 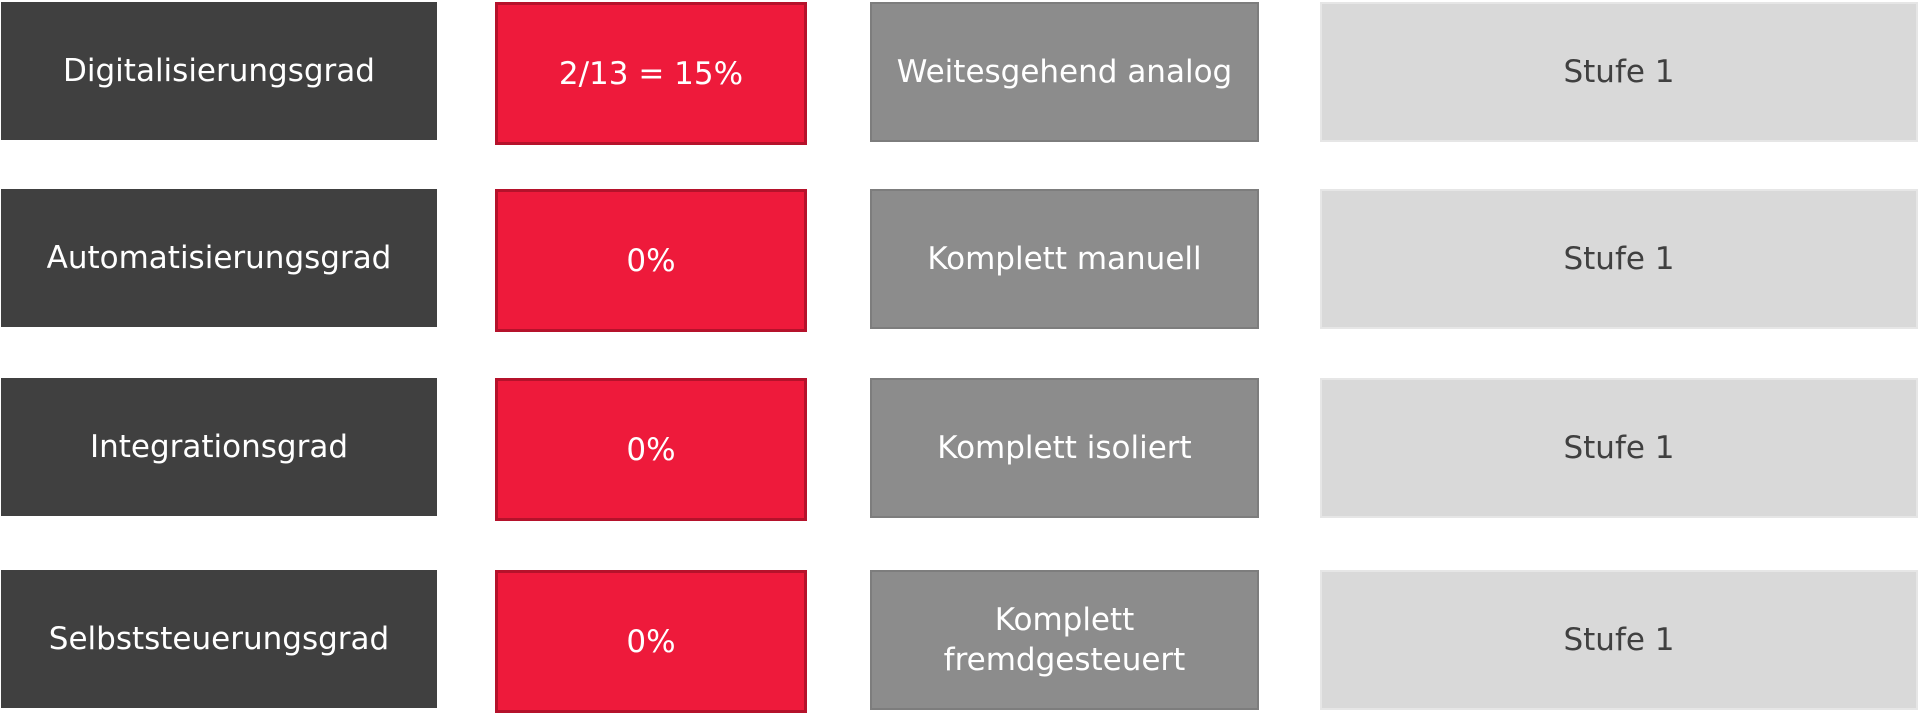 What do you see at coordinates (219, 447) in the screenshot?
I see `dimension-label: Integrationsgrad` at bounding box center [219, 447].